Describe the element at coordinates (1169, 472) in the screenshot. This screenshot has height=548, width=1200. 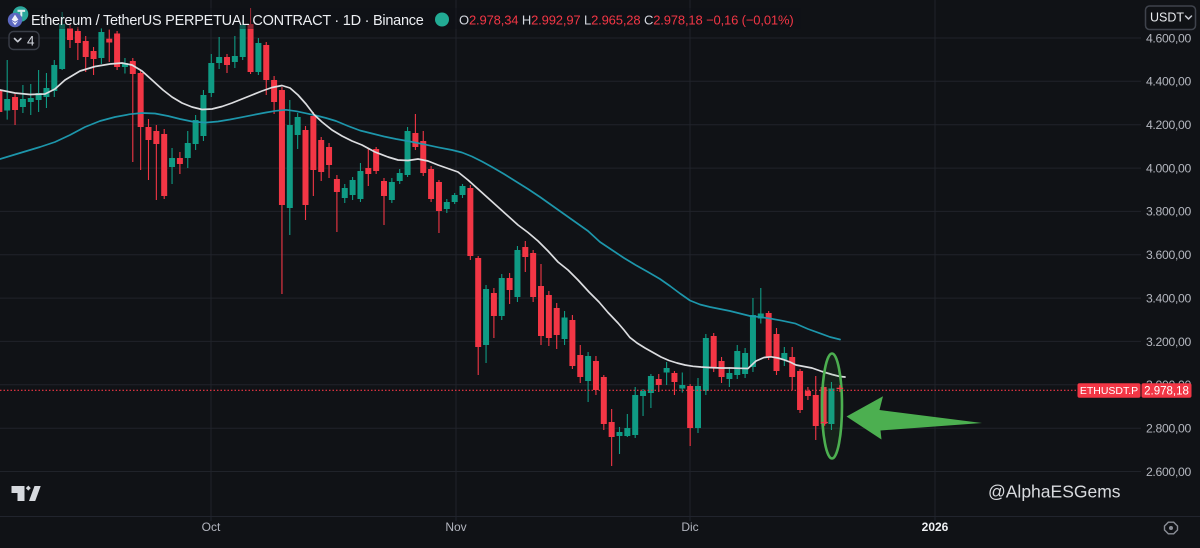
I see `svg-text: 2.600,00` at that location.